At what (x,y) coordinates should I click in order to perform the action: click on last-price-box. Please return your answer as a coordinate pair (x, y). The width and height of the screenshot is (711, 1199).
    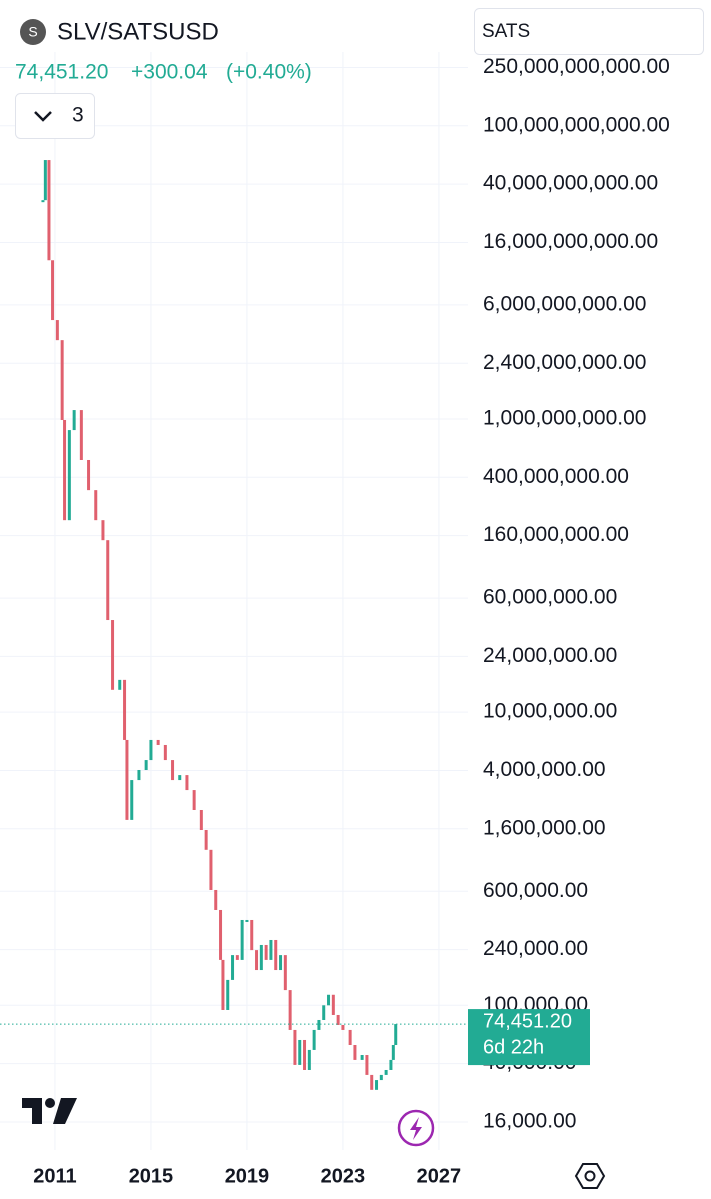
    Looking at the image, I should click on (529, 1037).